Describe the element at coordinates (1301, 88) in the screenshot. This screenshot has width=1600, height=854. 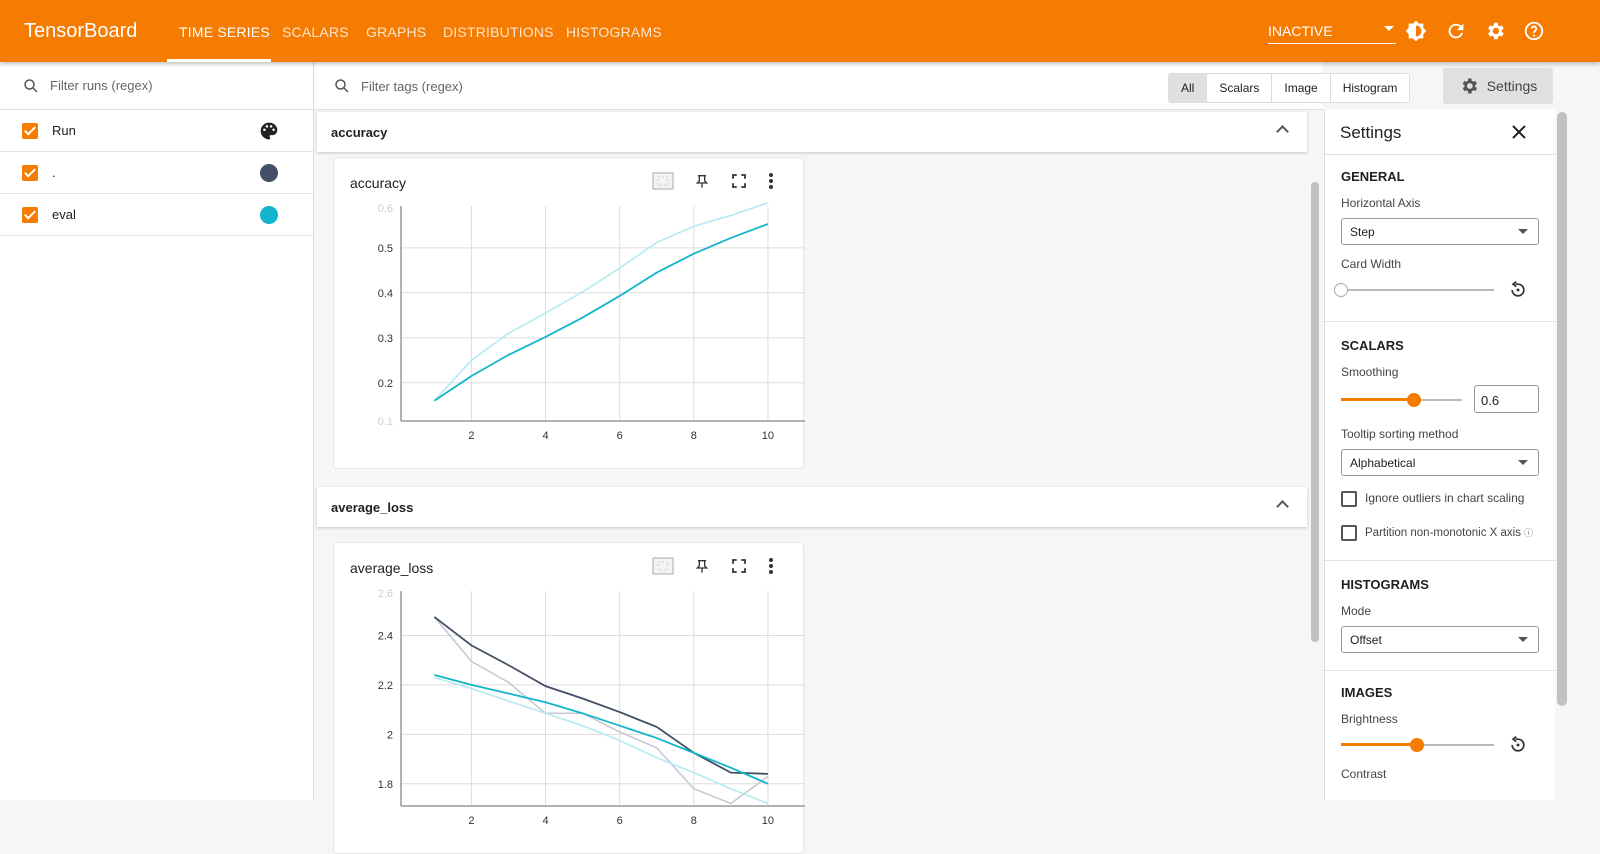
I see `type-image-button: Image` at that location.